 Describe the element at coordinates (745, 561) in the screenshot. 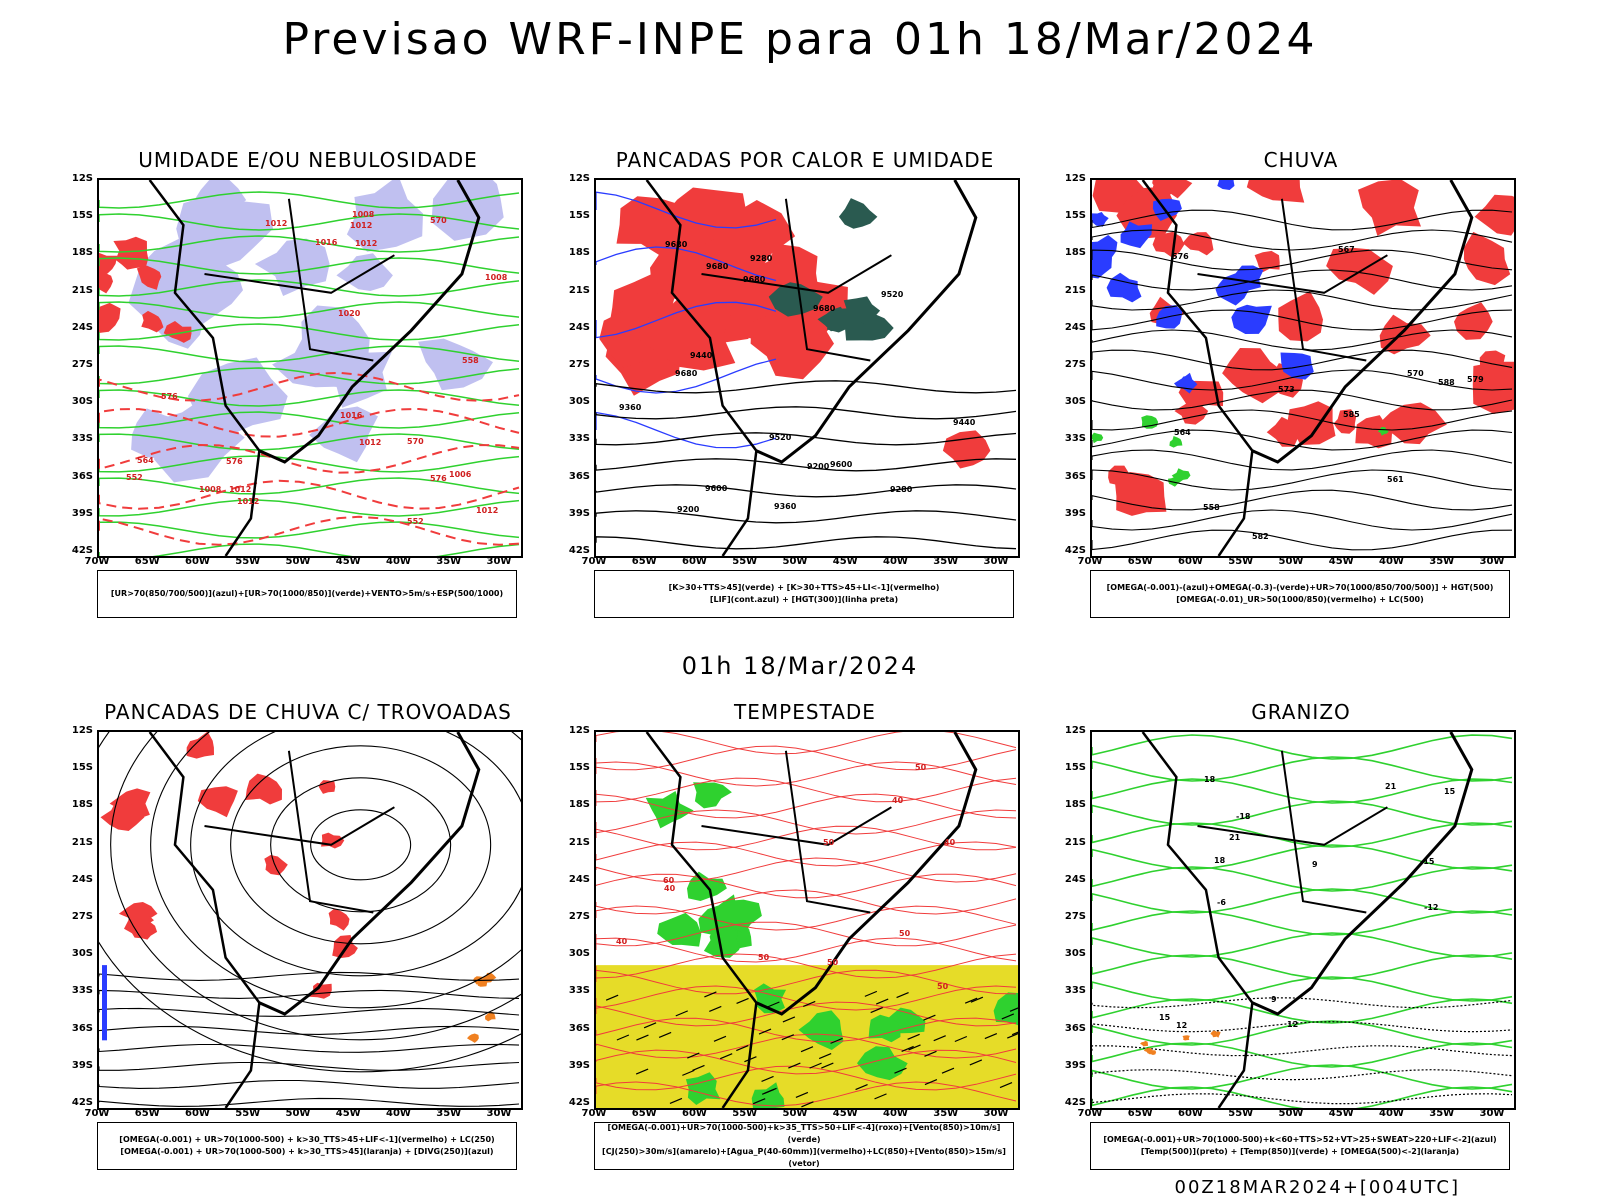

I see `longitude-label: 55W` at that location.